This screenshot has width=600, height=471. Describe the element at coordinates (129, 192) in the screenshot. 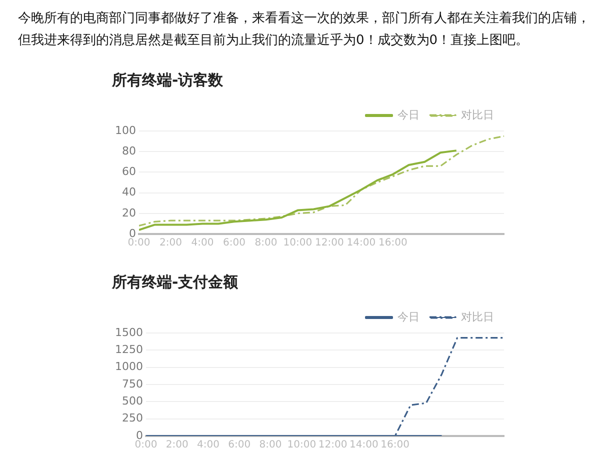

I see `y-tick-label: 40` at that location.